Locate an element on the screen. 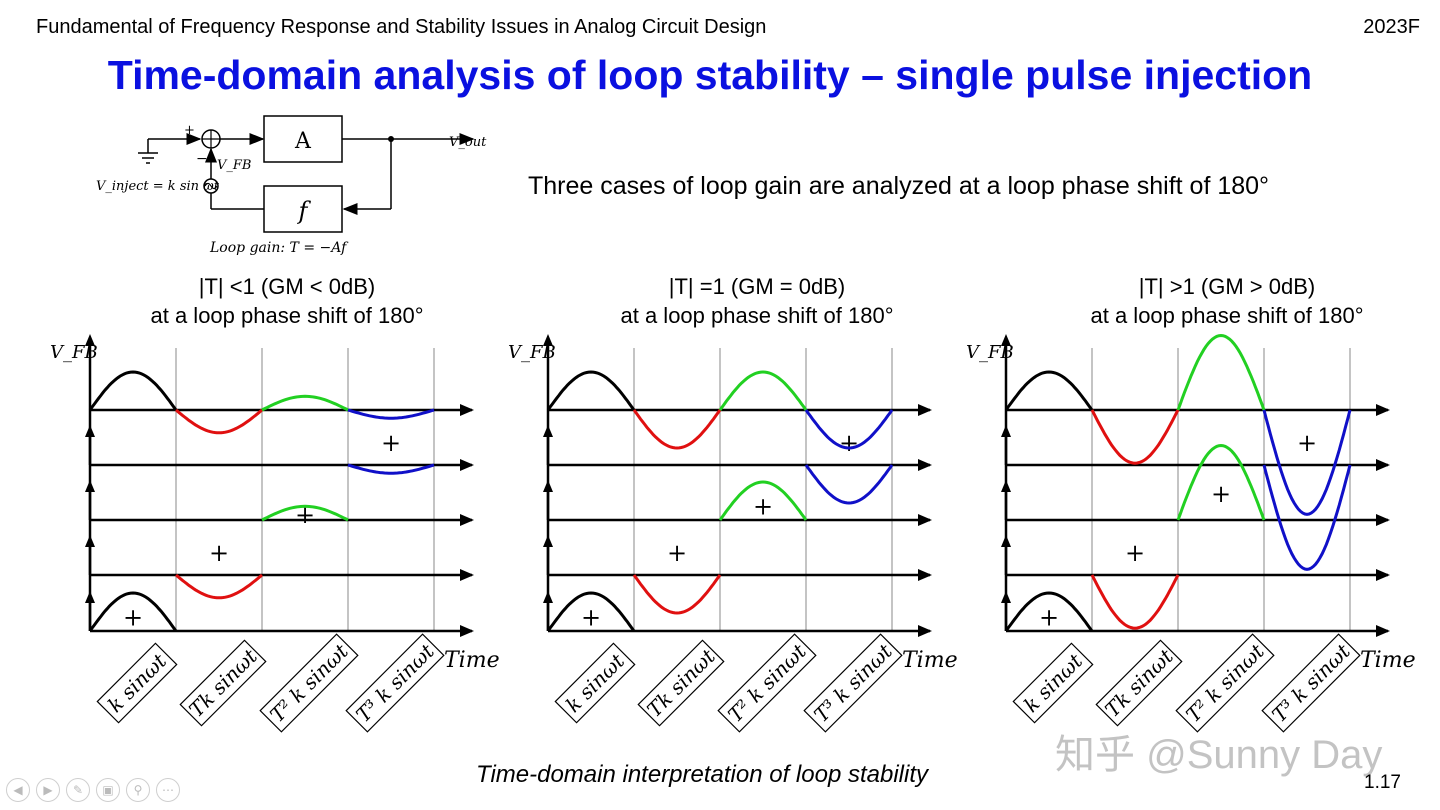  output-label: V_out is located at coordinates (468, 142).